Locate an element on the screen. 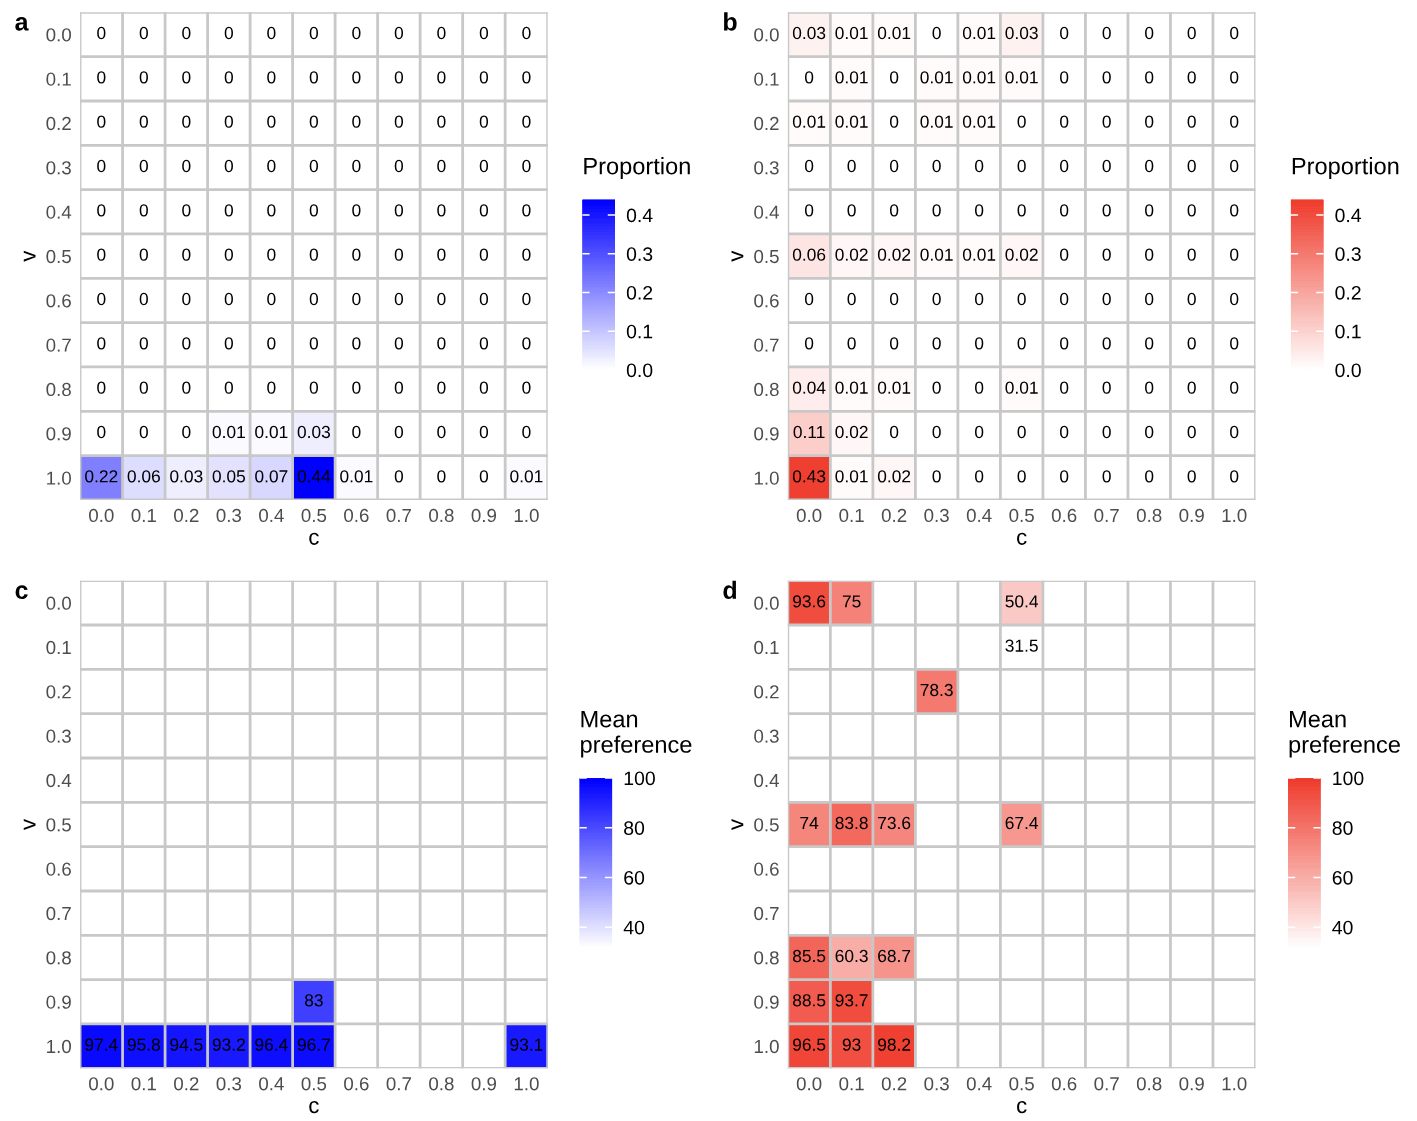 Image resolution: width=1417 pixels, height=1121 pixels. data-label: 83.8 is located at coordinates (851, 823).